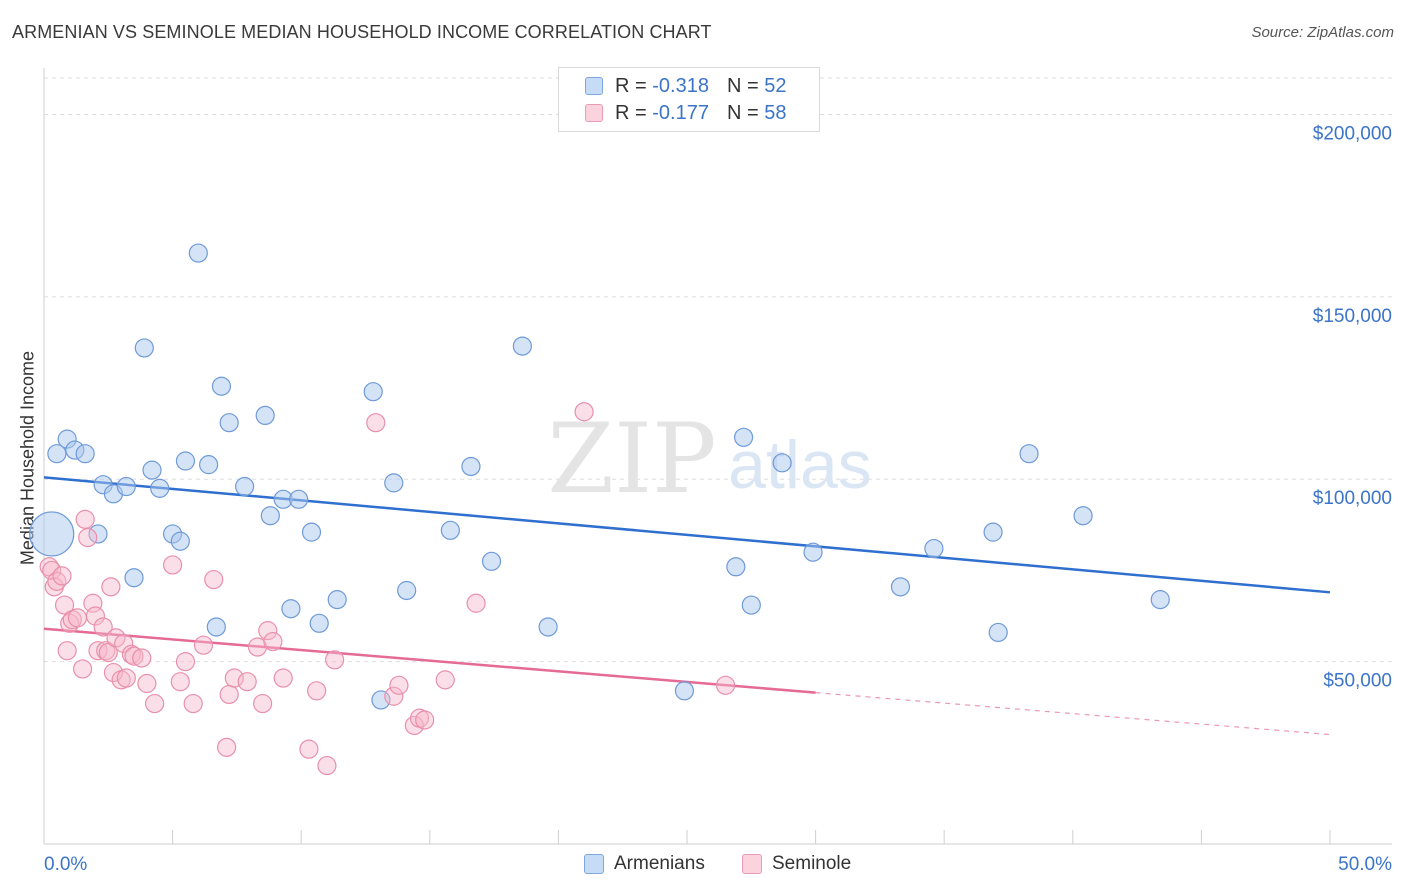 The height and width of the screenshot is (892, 1406). Describe the element at coordinates (1322, 32) in the screenshot. I see `source-credit: Source: ZipAtlas.com` at that location.